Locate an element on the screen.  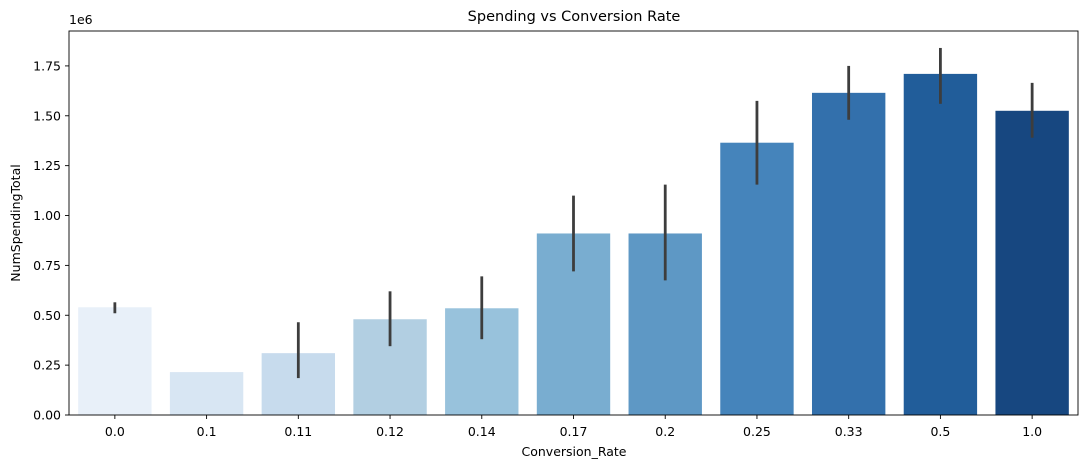
x-tick-label-0.14: 0.14 is located at coordinates (482, 431).